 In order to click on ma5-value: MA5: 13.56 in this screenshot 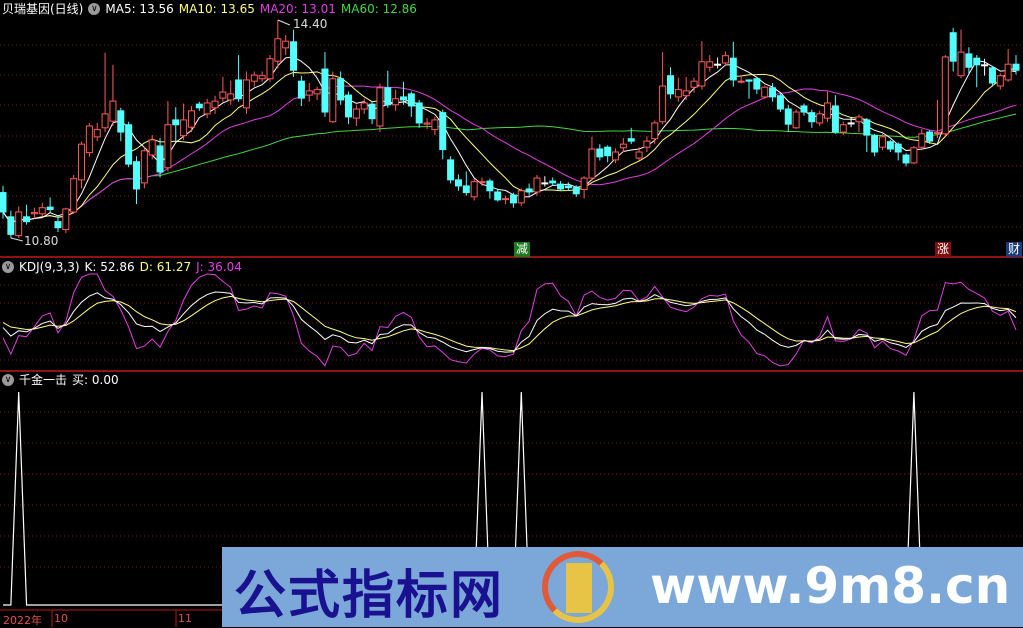, I will do `click(139, 9)`.